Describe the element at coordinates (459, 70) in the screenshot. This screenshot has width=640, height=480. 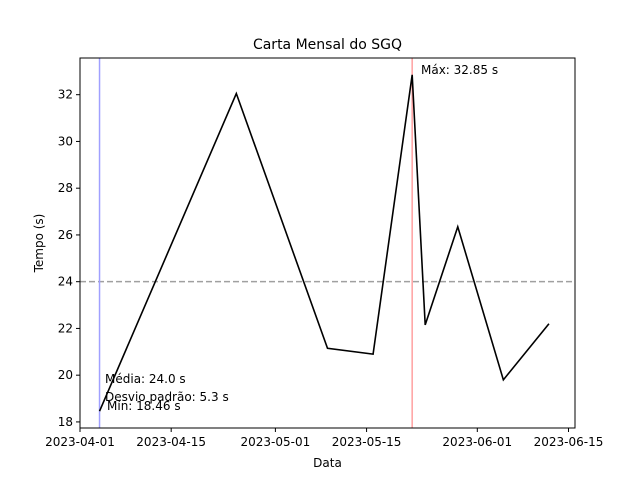
I see `max-annotation: Máx: 32.85 s` at that location.